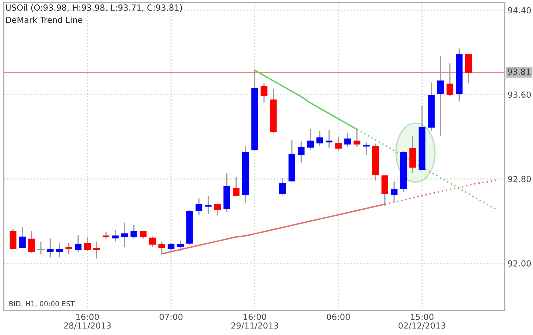 The width and height of the screenshot is (533, 335). I want to click on x-tick-label: 16:00 29/11/2013, so click(255, 322).